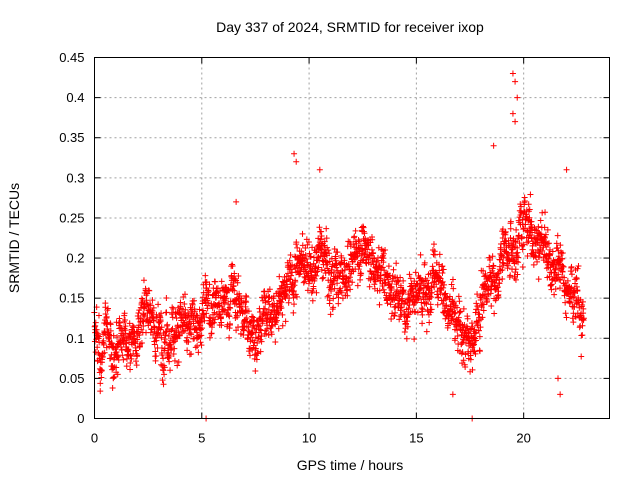 Image resolution: width=640 pixels, height=480 pixels. Describe the element at coordinates (75, 258) in the screenshot. I see `y-tick-label: 0.2` at that location.